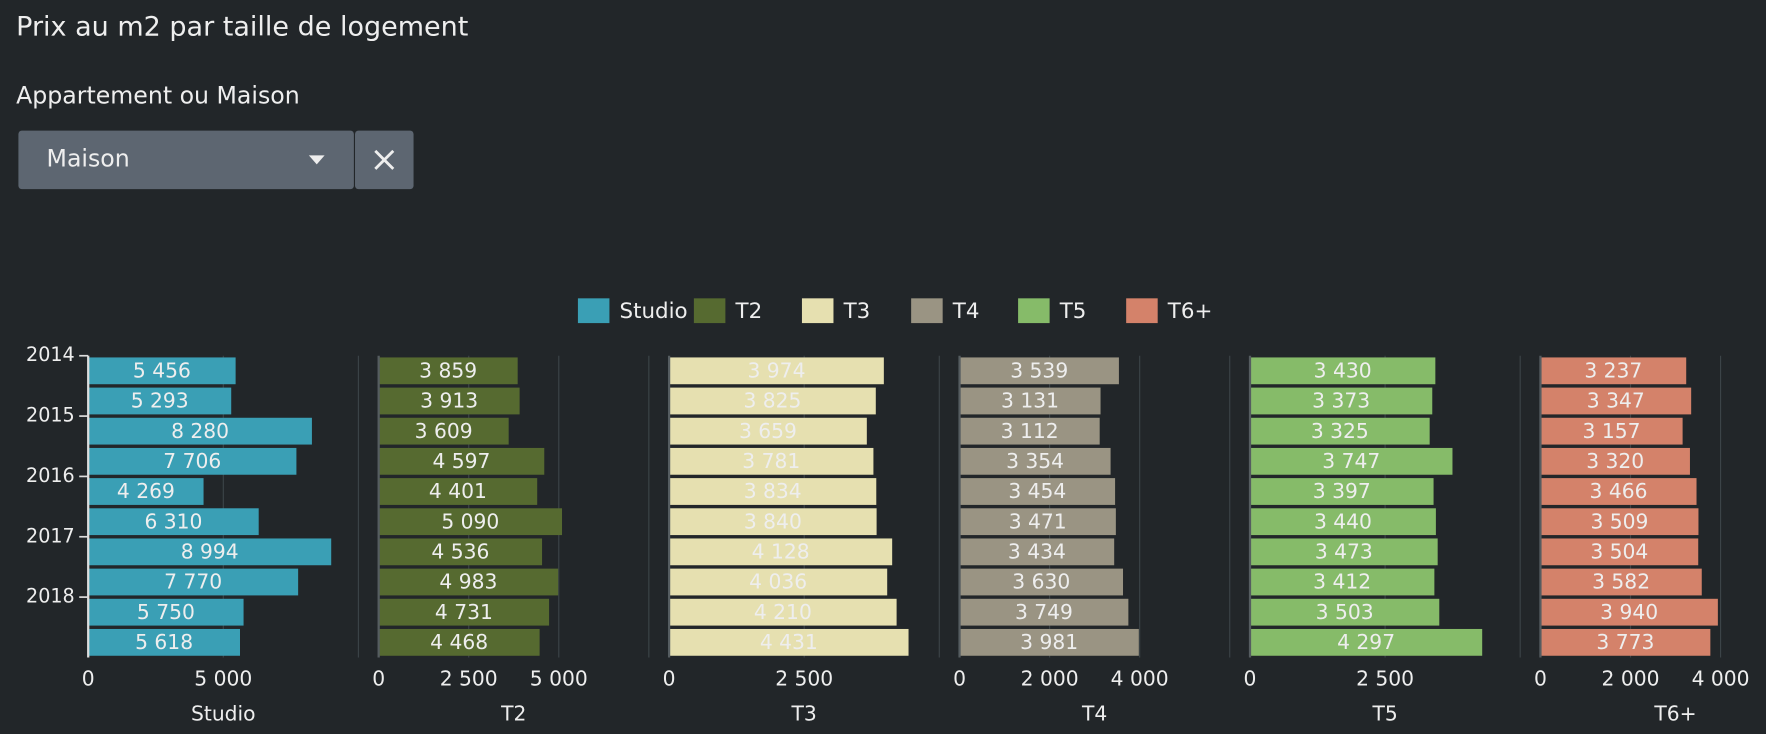 This screenshot has height=734, width=1766. I want to click on x-tick-label: 2 000, so click(1050, 678).